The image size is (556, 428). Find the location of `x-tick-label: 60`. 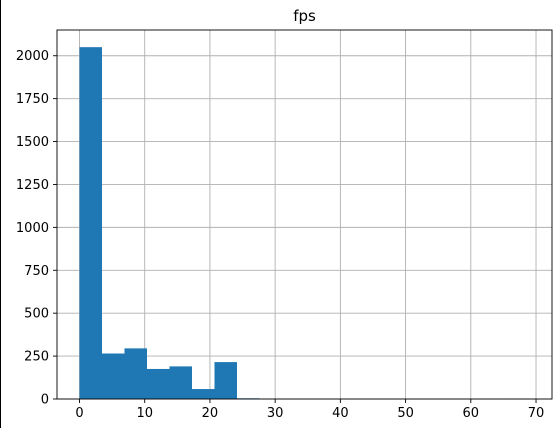

x-tick-label: 60 is located at coordinates (471, 413).